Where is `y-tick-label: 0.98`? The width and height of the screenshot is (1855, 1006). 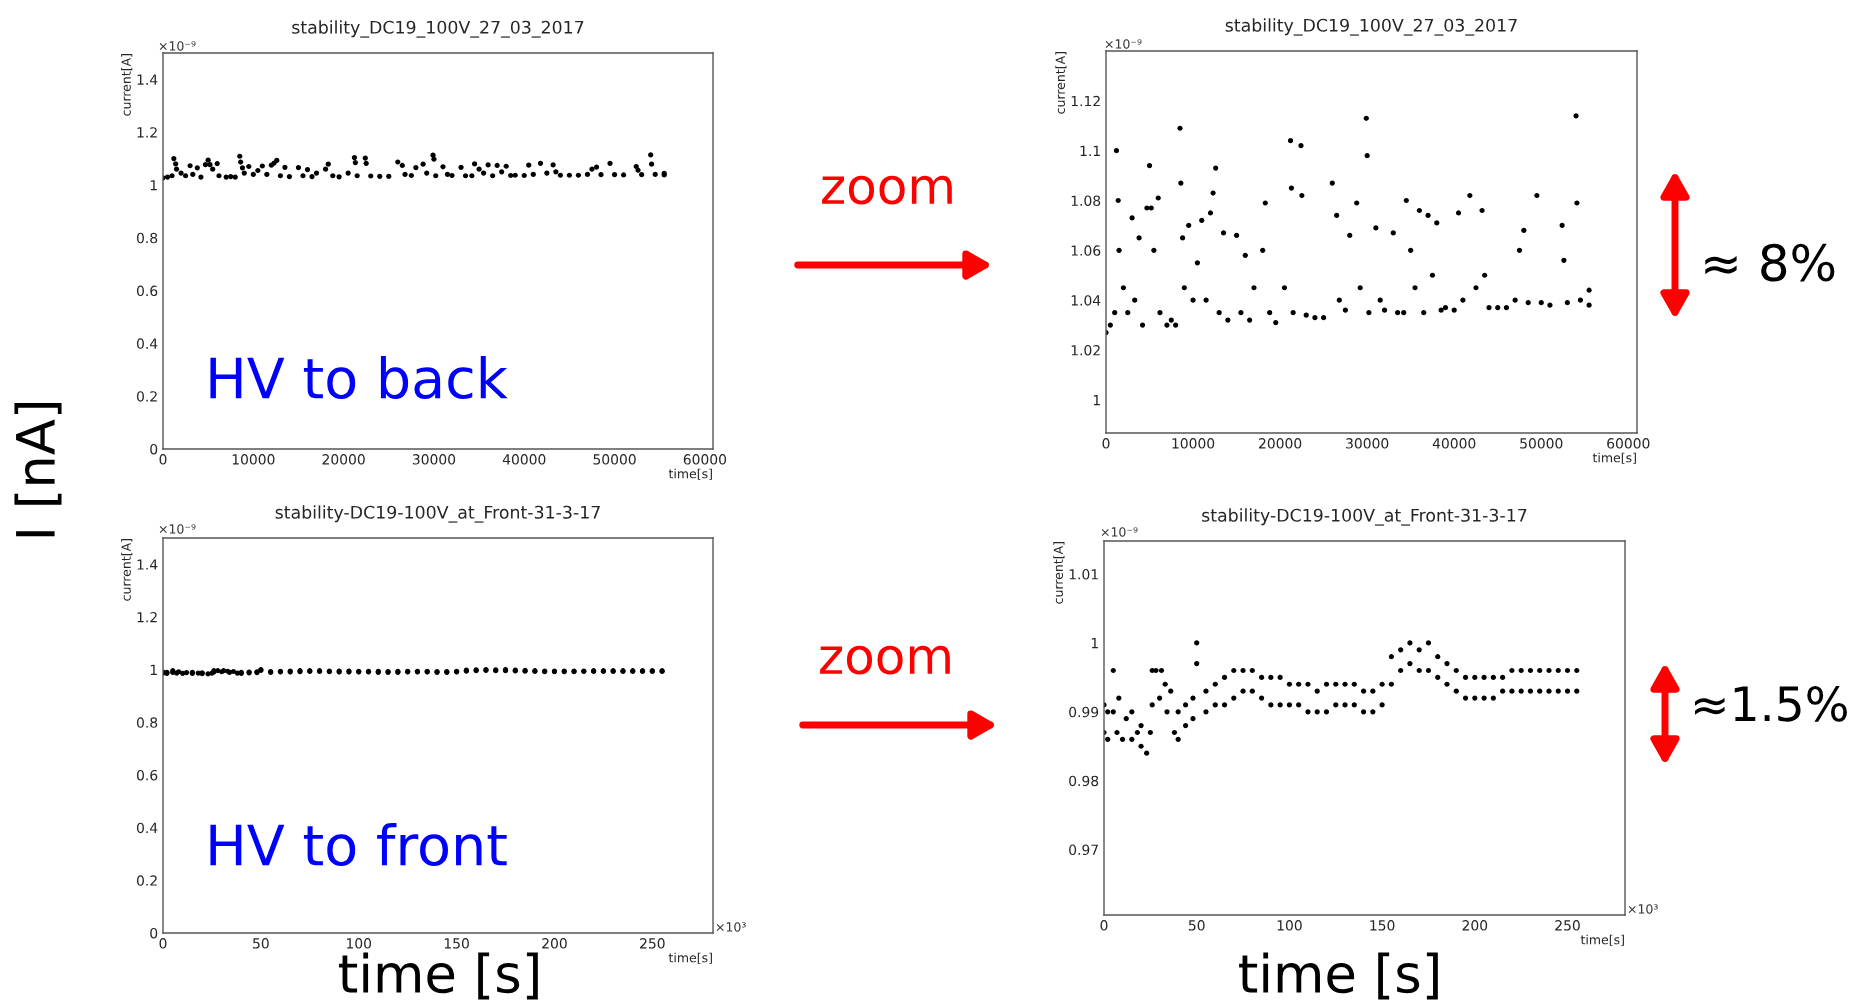 y-tick-label: 0.98 is located at coordinates (1084, 781).